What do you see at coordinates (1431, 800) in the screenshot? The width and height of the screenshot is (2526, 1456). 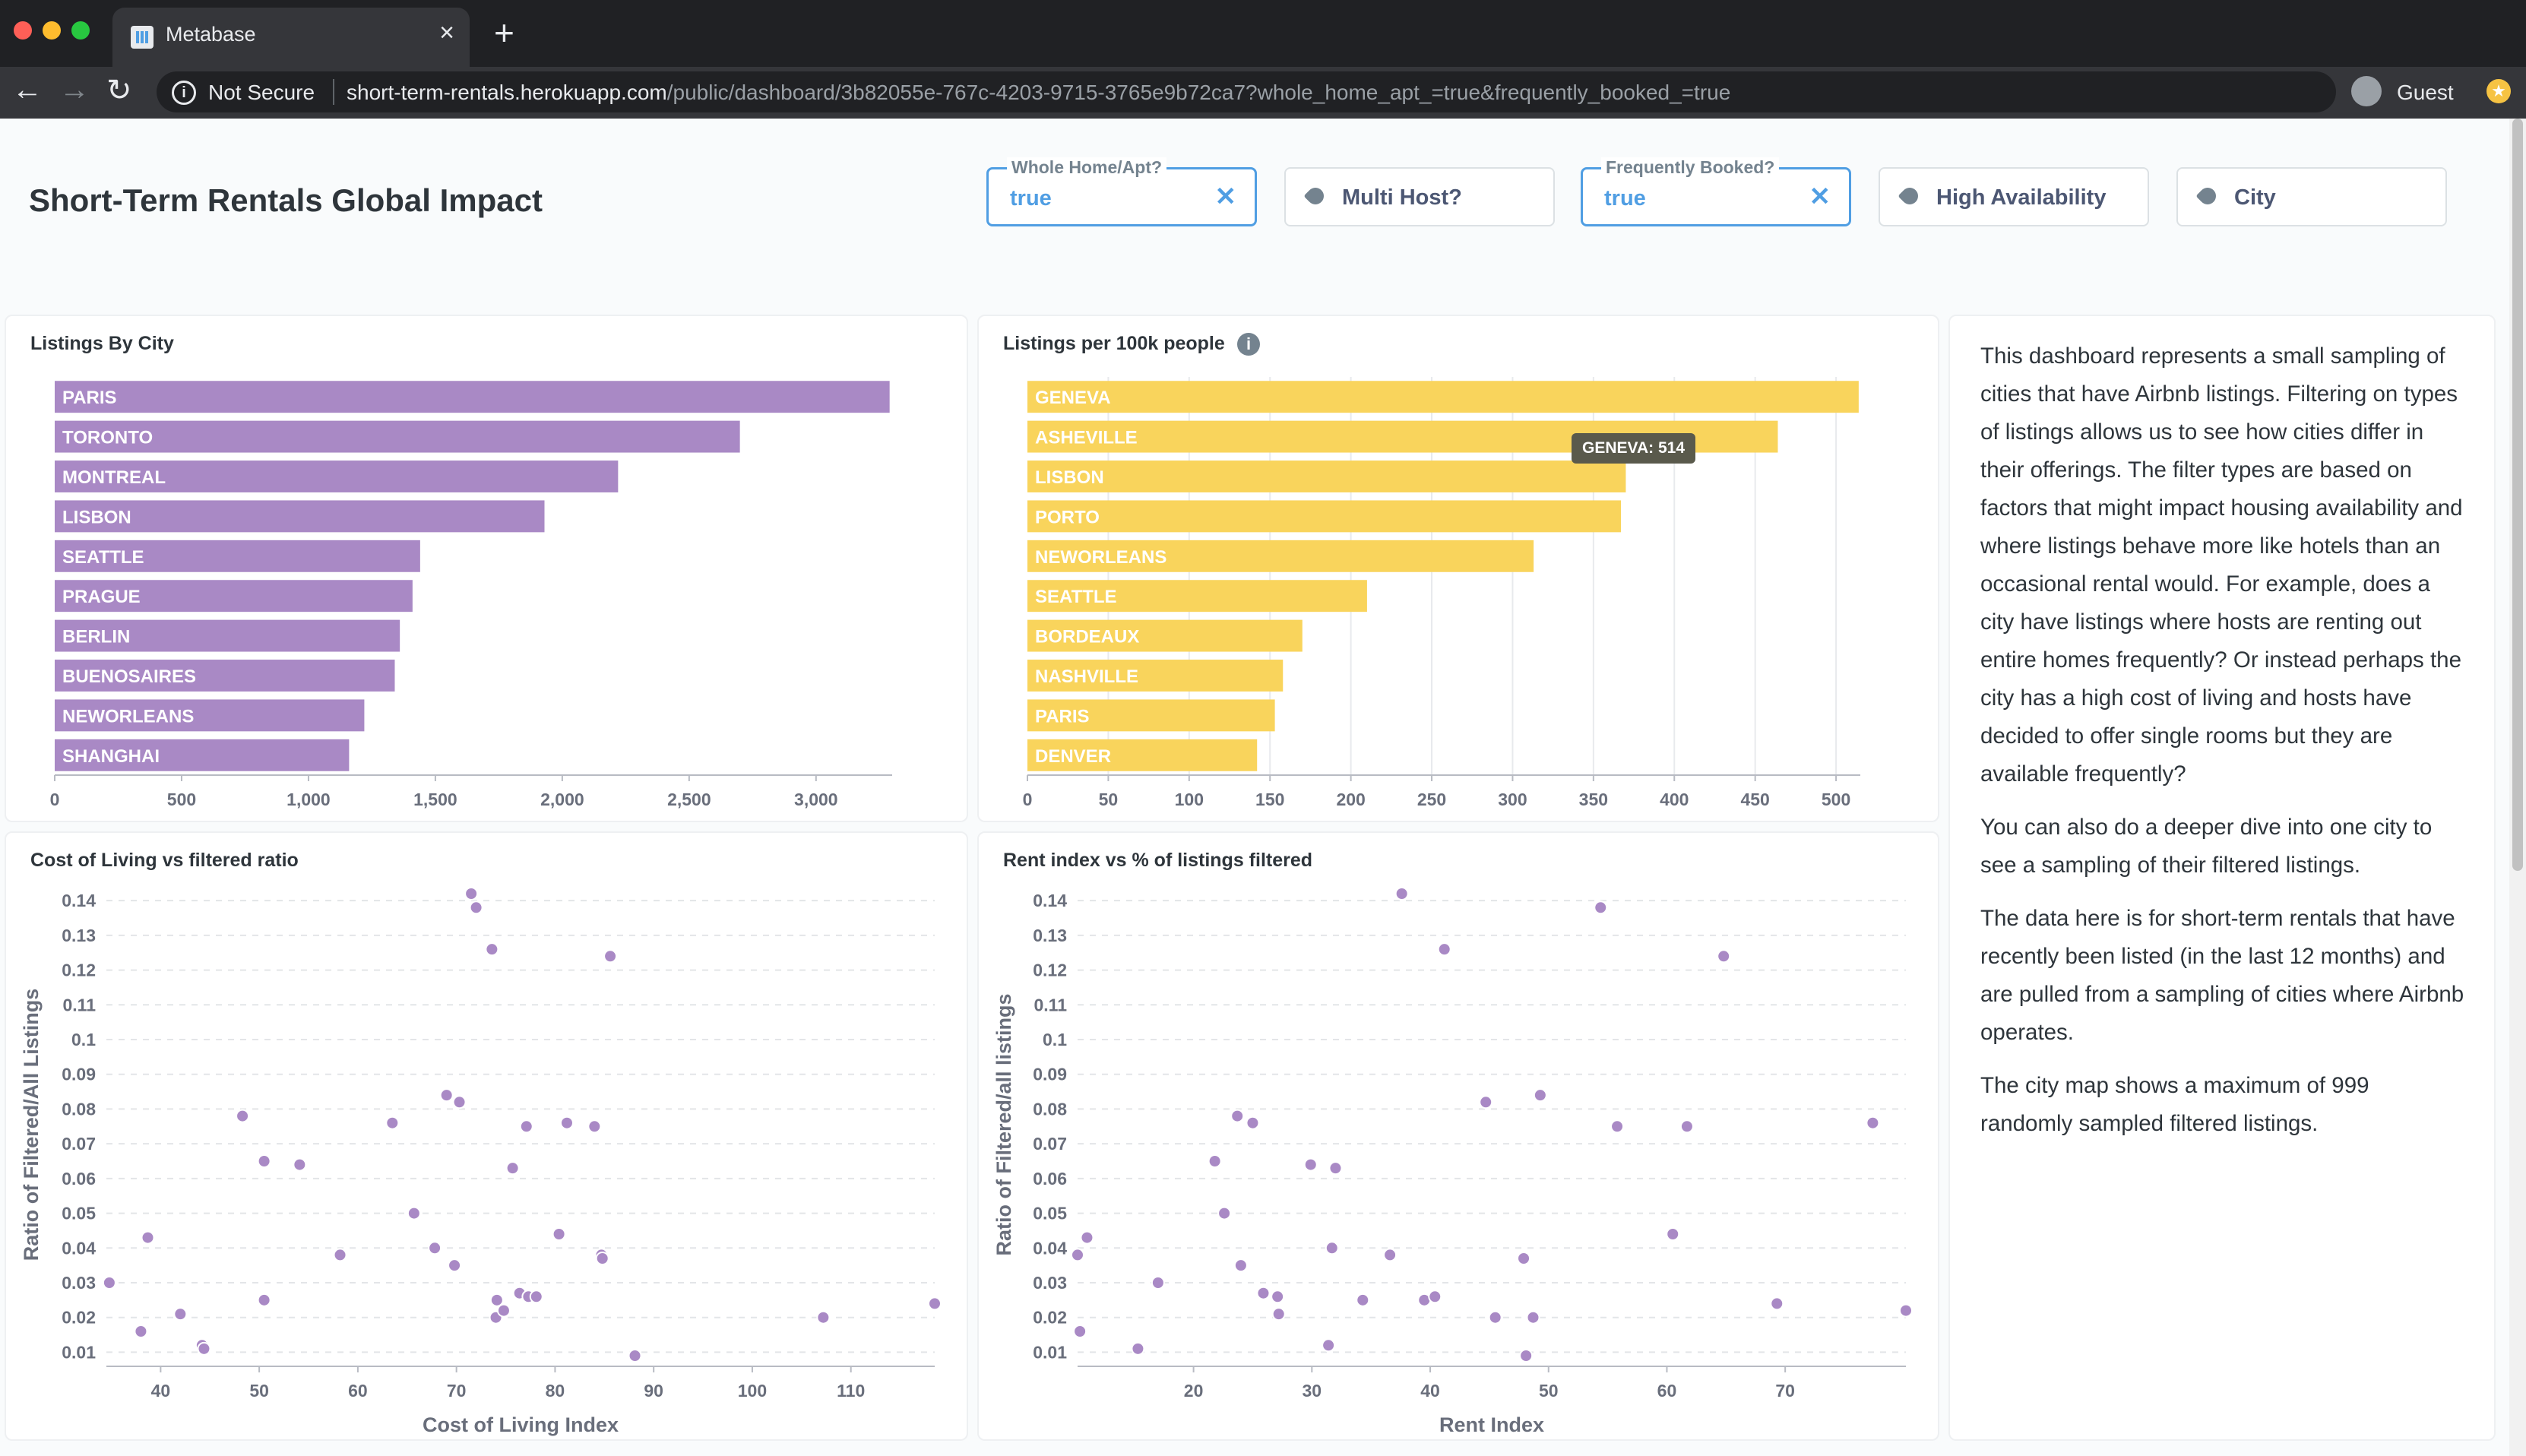 I see `x-tick-label: 250` at bounding box center [1431, 800].